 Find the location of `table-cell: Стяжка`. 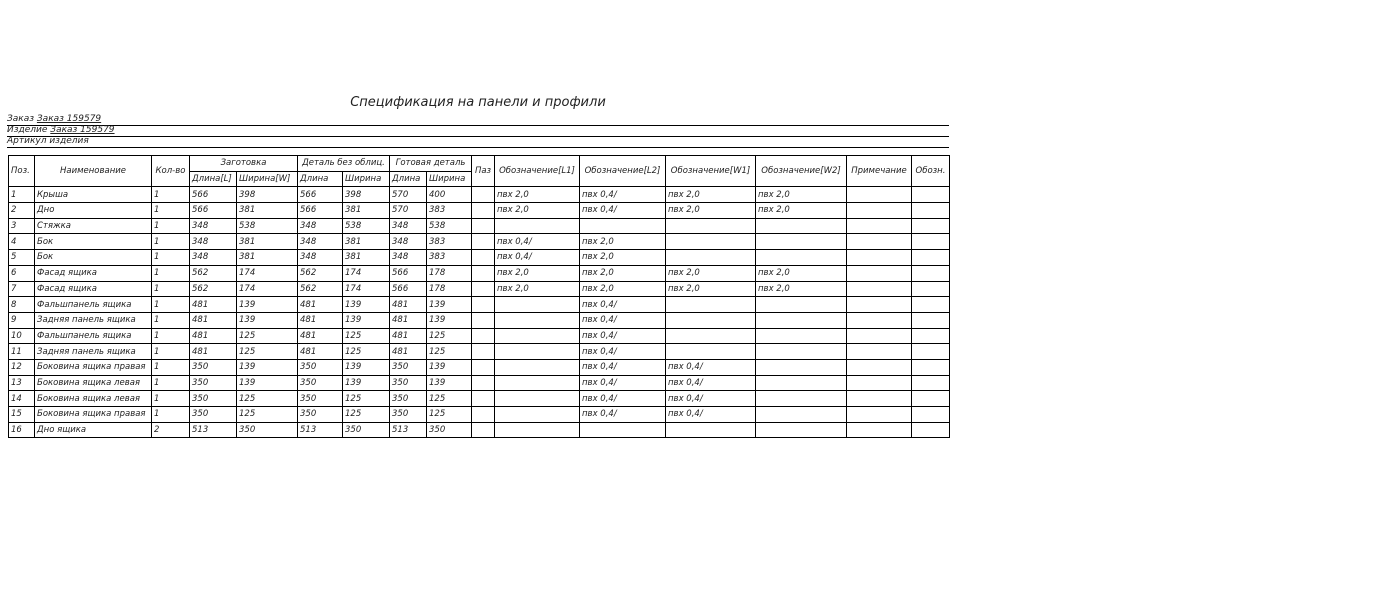

table-cell: Стяжка is located at coordinates (93, 226).